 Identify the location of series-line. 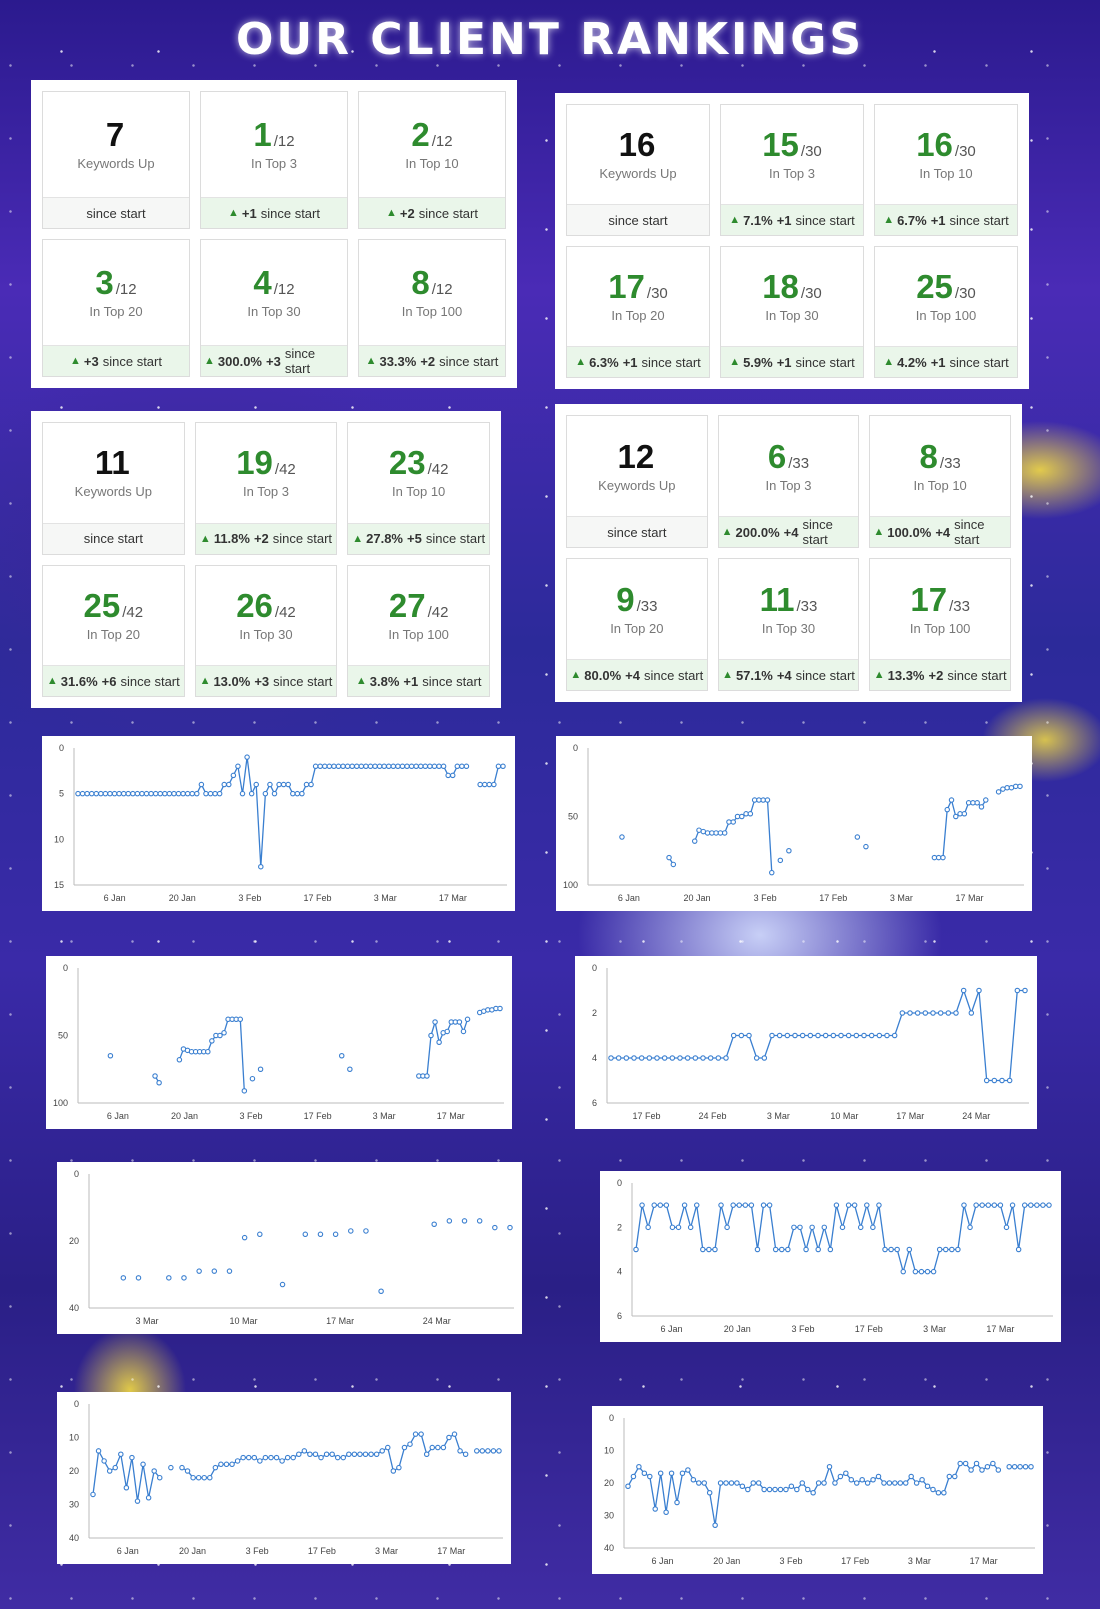
(842, 1238).